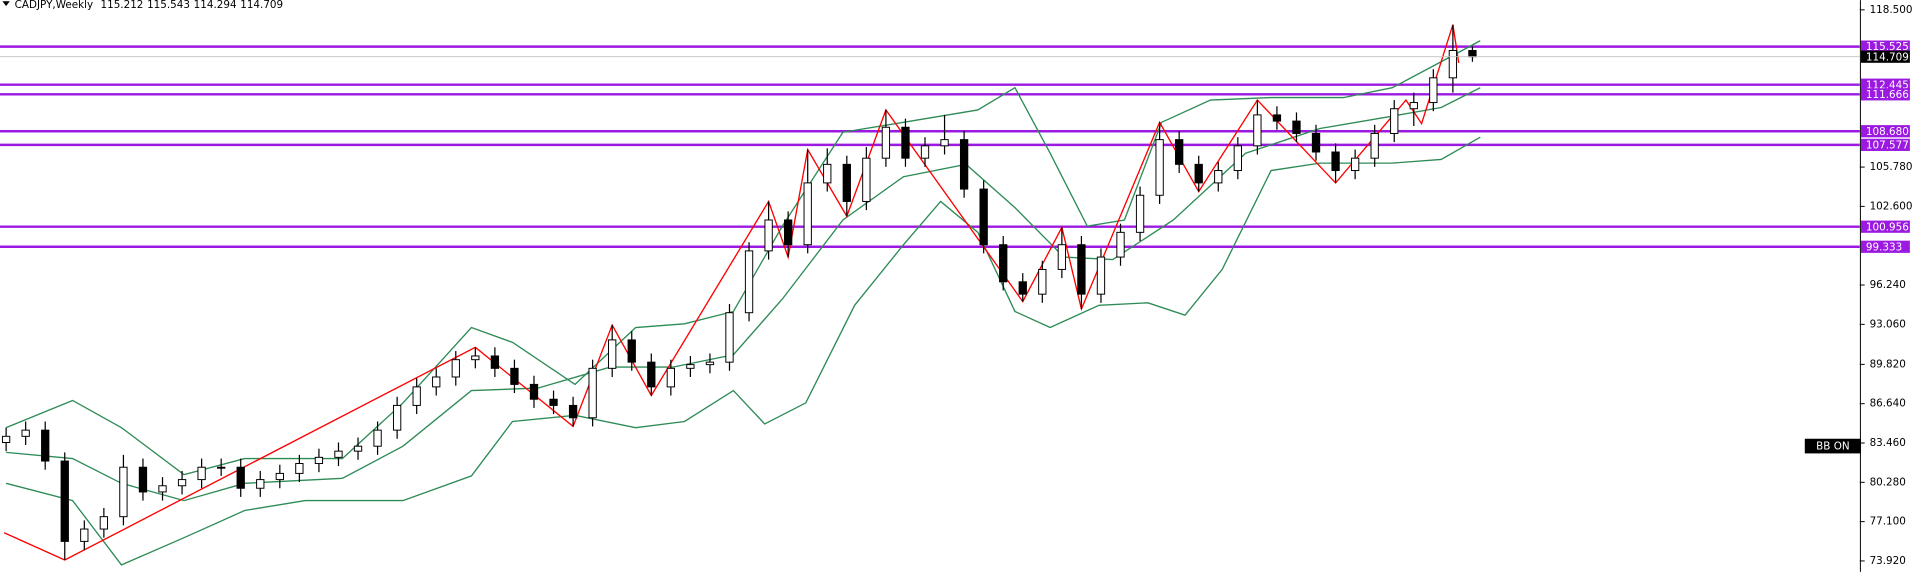 This screenshot has height=572, width=1916. What do you see at coordinates (1888, 404) in the screenshot?
I see `y-tick-label: 86.640` at bounding box center [1888, 404].